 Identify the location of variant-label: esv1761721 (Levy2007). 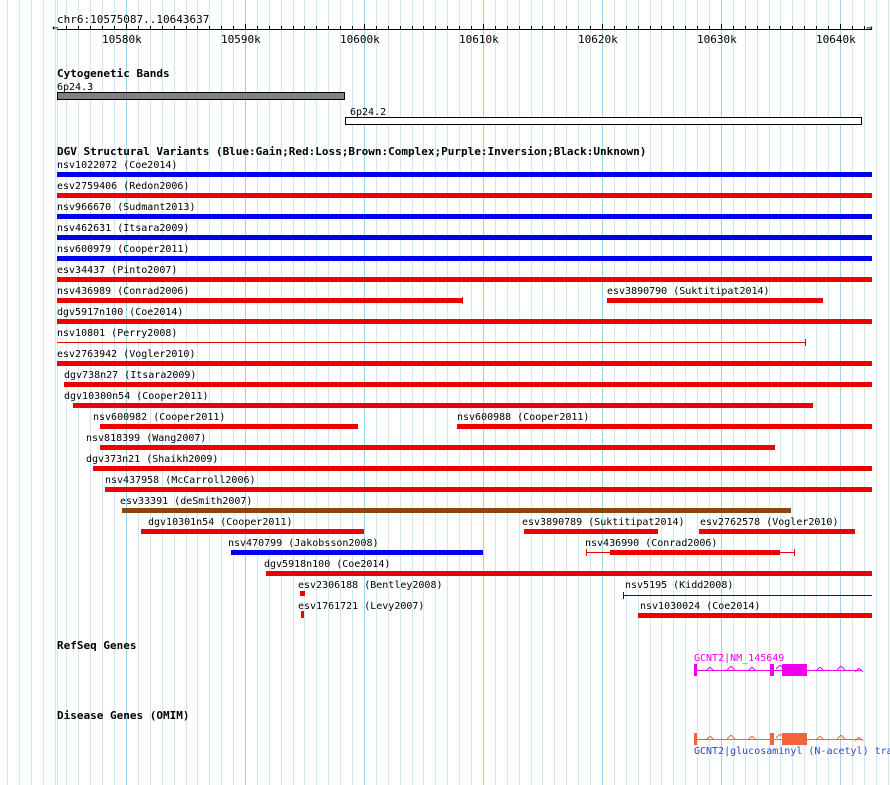
(361, 606).